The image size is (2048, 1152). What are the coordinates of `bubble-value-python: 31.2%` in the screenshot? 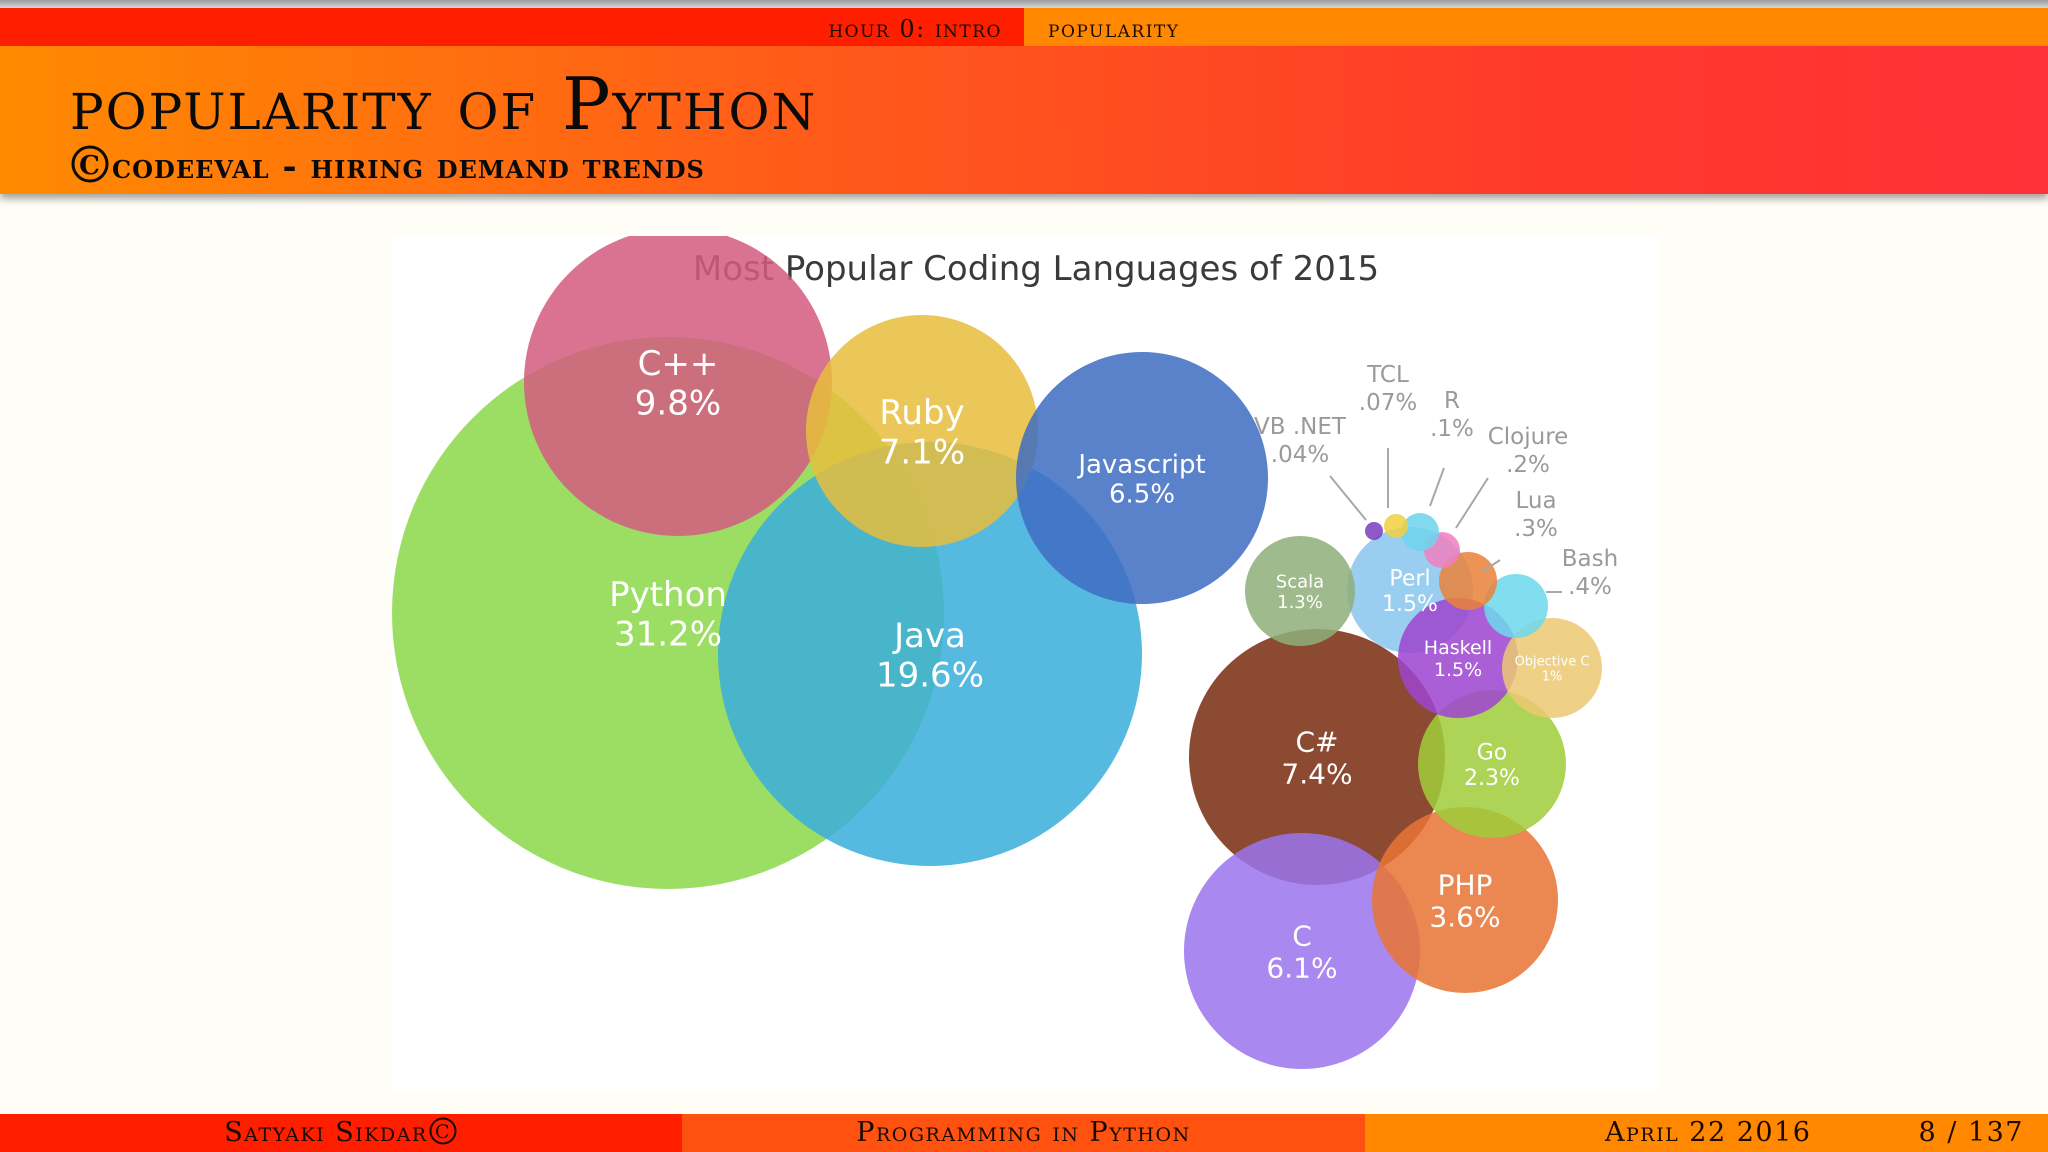 It's located at (668, 634).